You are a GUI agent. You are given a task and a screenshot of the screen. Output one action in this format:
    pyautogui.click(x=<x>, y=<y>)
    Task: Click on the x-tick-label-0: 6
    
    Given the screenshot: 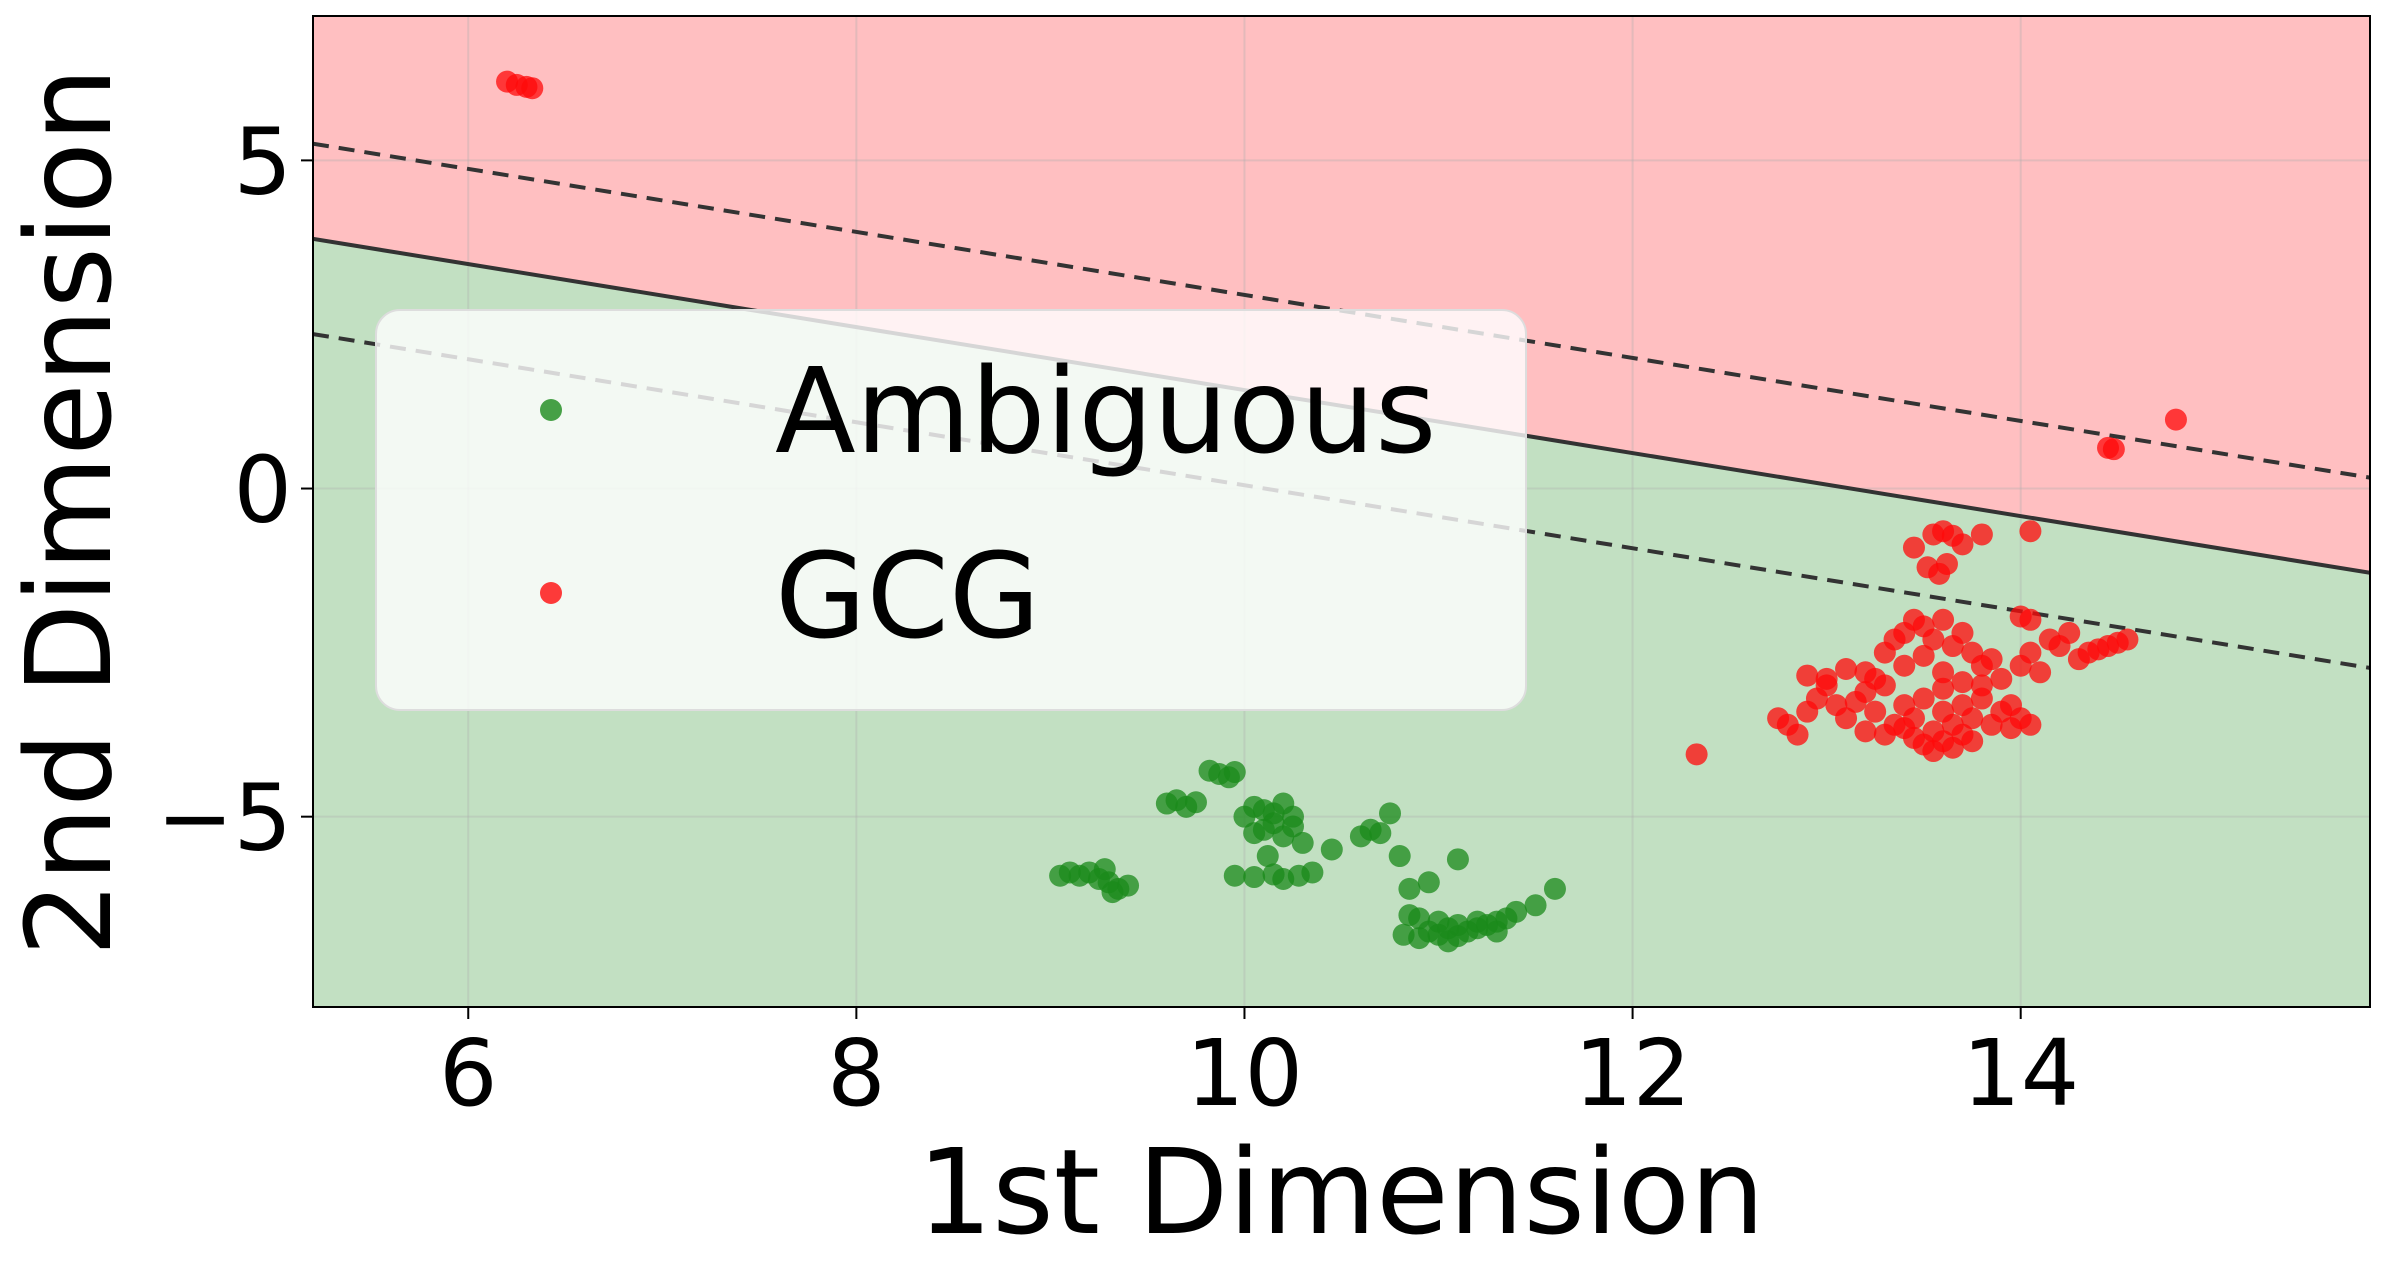 What is the action you would take?
    pyautogui.click(x=468, y=1073)
    